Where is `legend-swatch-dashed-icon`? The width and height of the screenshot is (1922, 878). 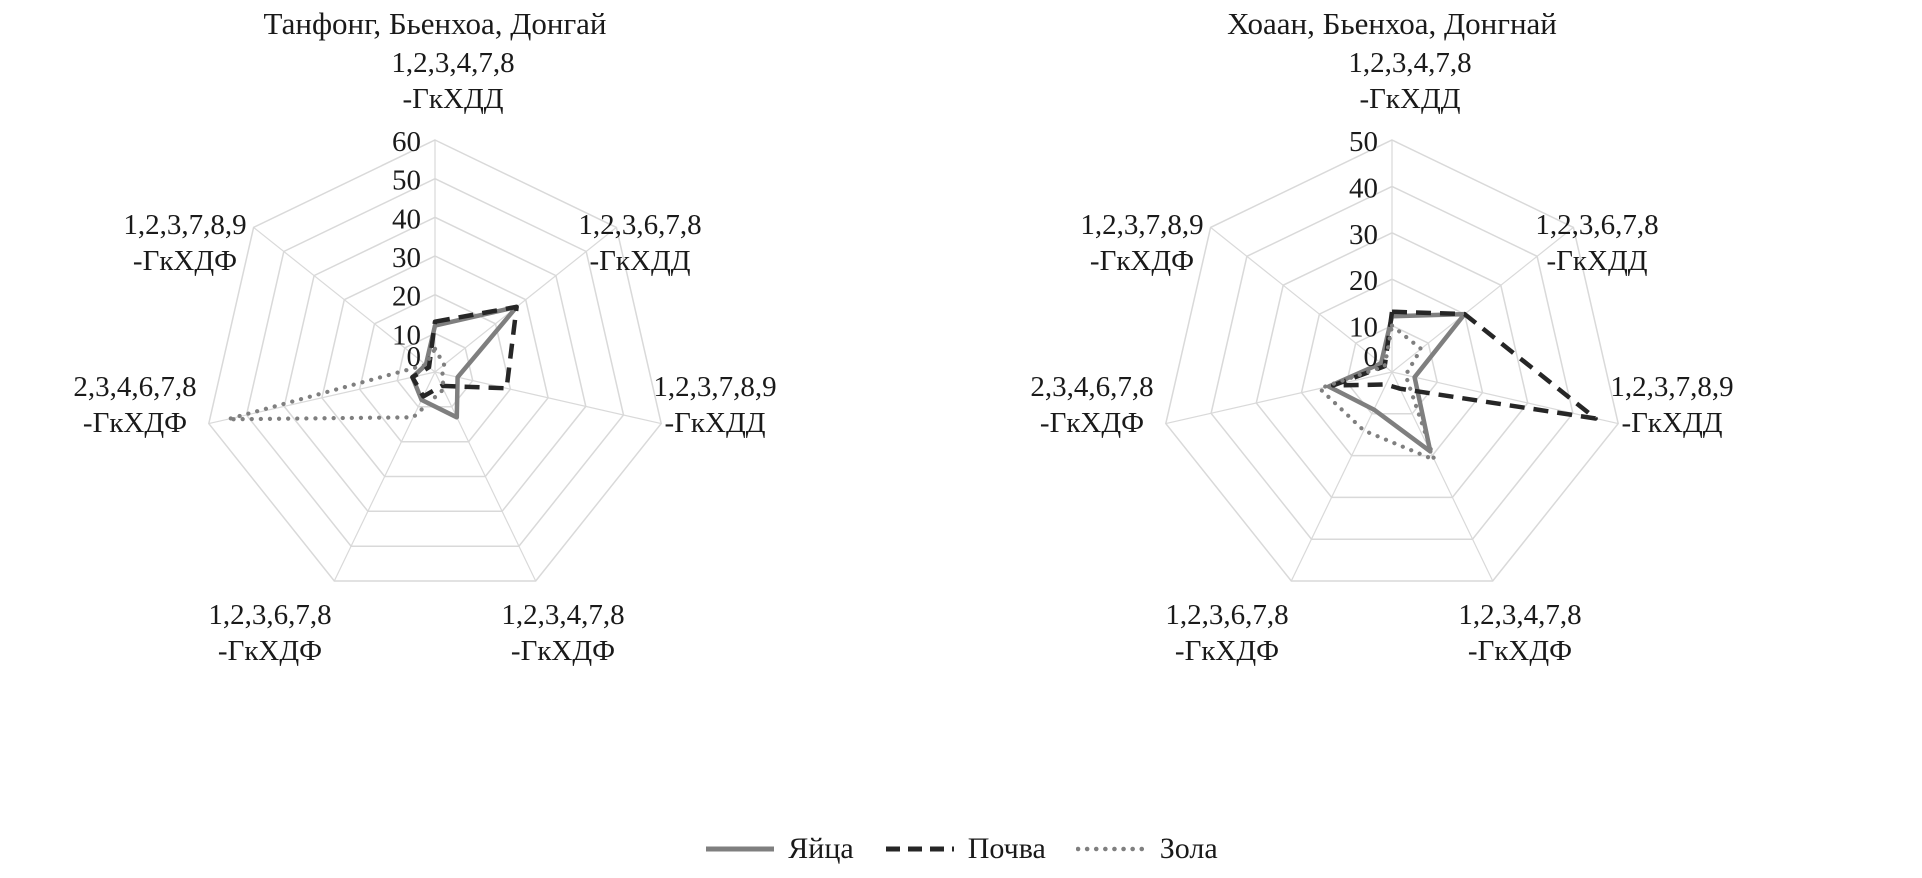
legend-swatch-dashed-icon is located at coordinates (919, 849).